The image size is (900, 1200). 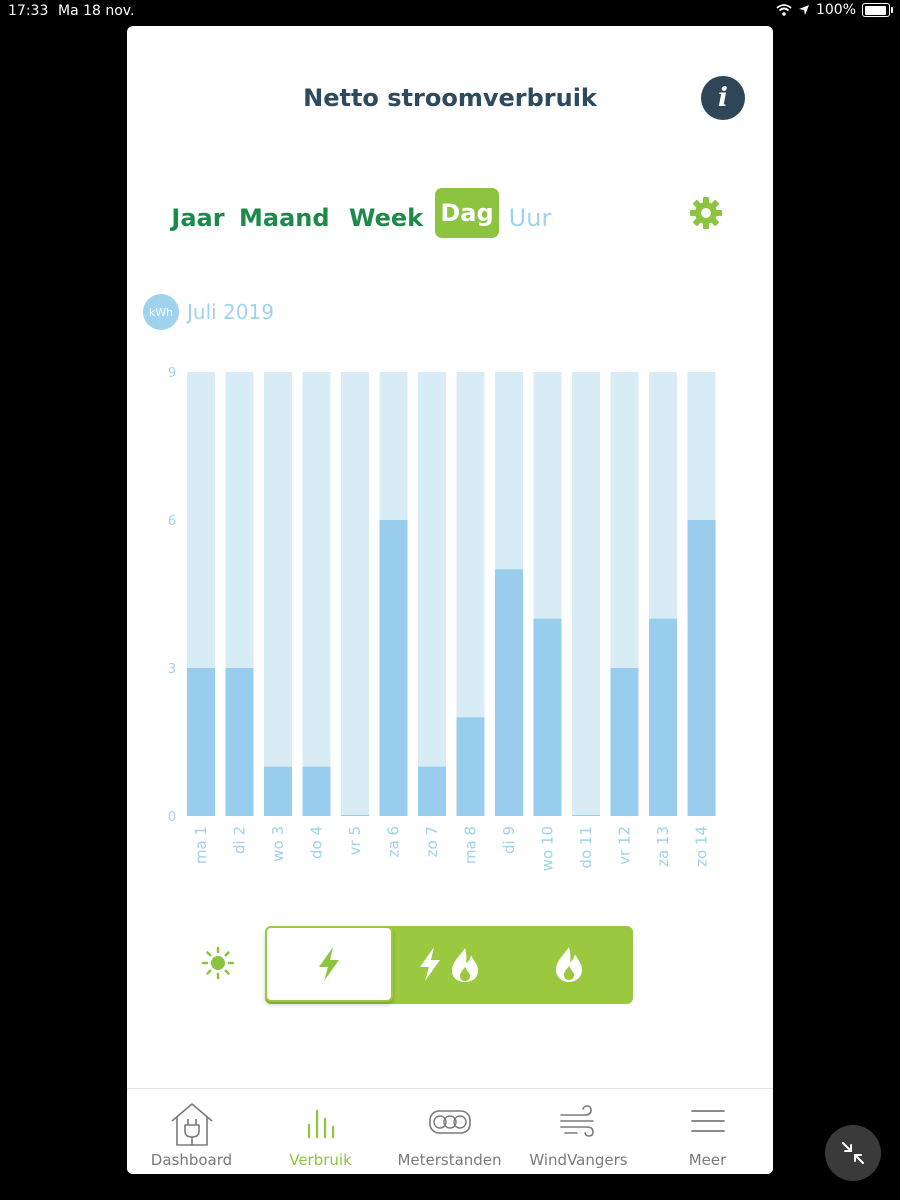 I want to click on unit-badge: kWh, so click(x=161, y=312).